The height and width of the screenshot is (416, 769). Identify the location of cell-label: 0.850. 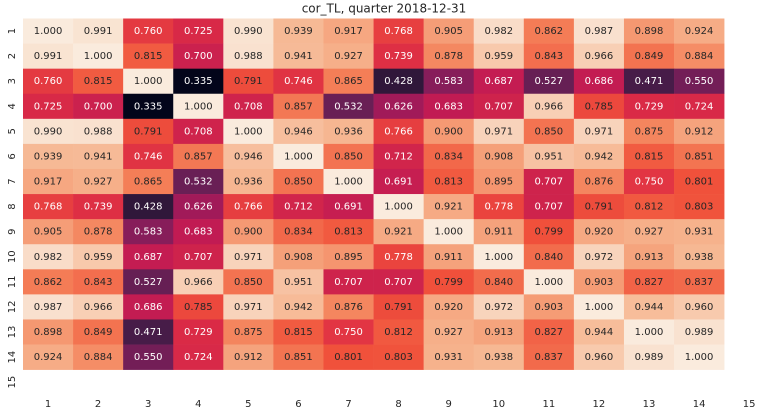
(248, 282).